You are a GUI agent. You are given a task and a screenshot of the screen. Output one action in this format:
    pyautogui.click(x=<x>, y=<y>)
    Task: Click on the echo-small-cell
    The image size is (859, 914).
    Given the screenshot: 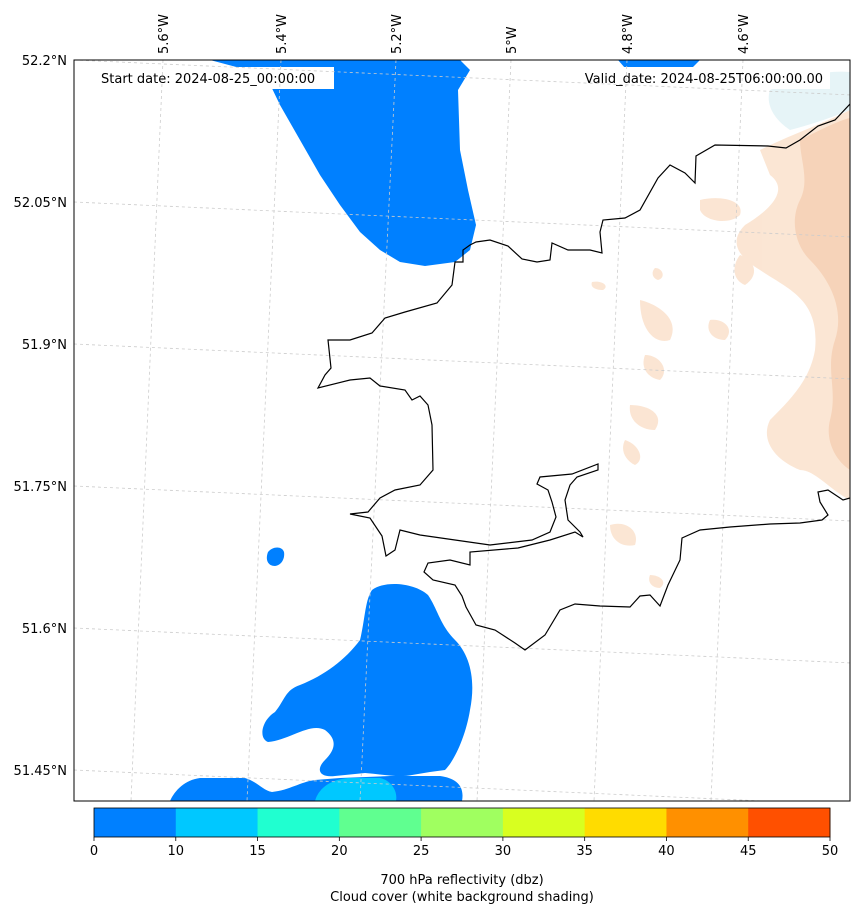 What is the action you would take?
    pyautogui.click(x=275, y=556)
    